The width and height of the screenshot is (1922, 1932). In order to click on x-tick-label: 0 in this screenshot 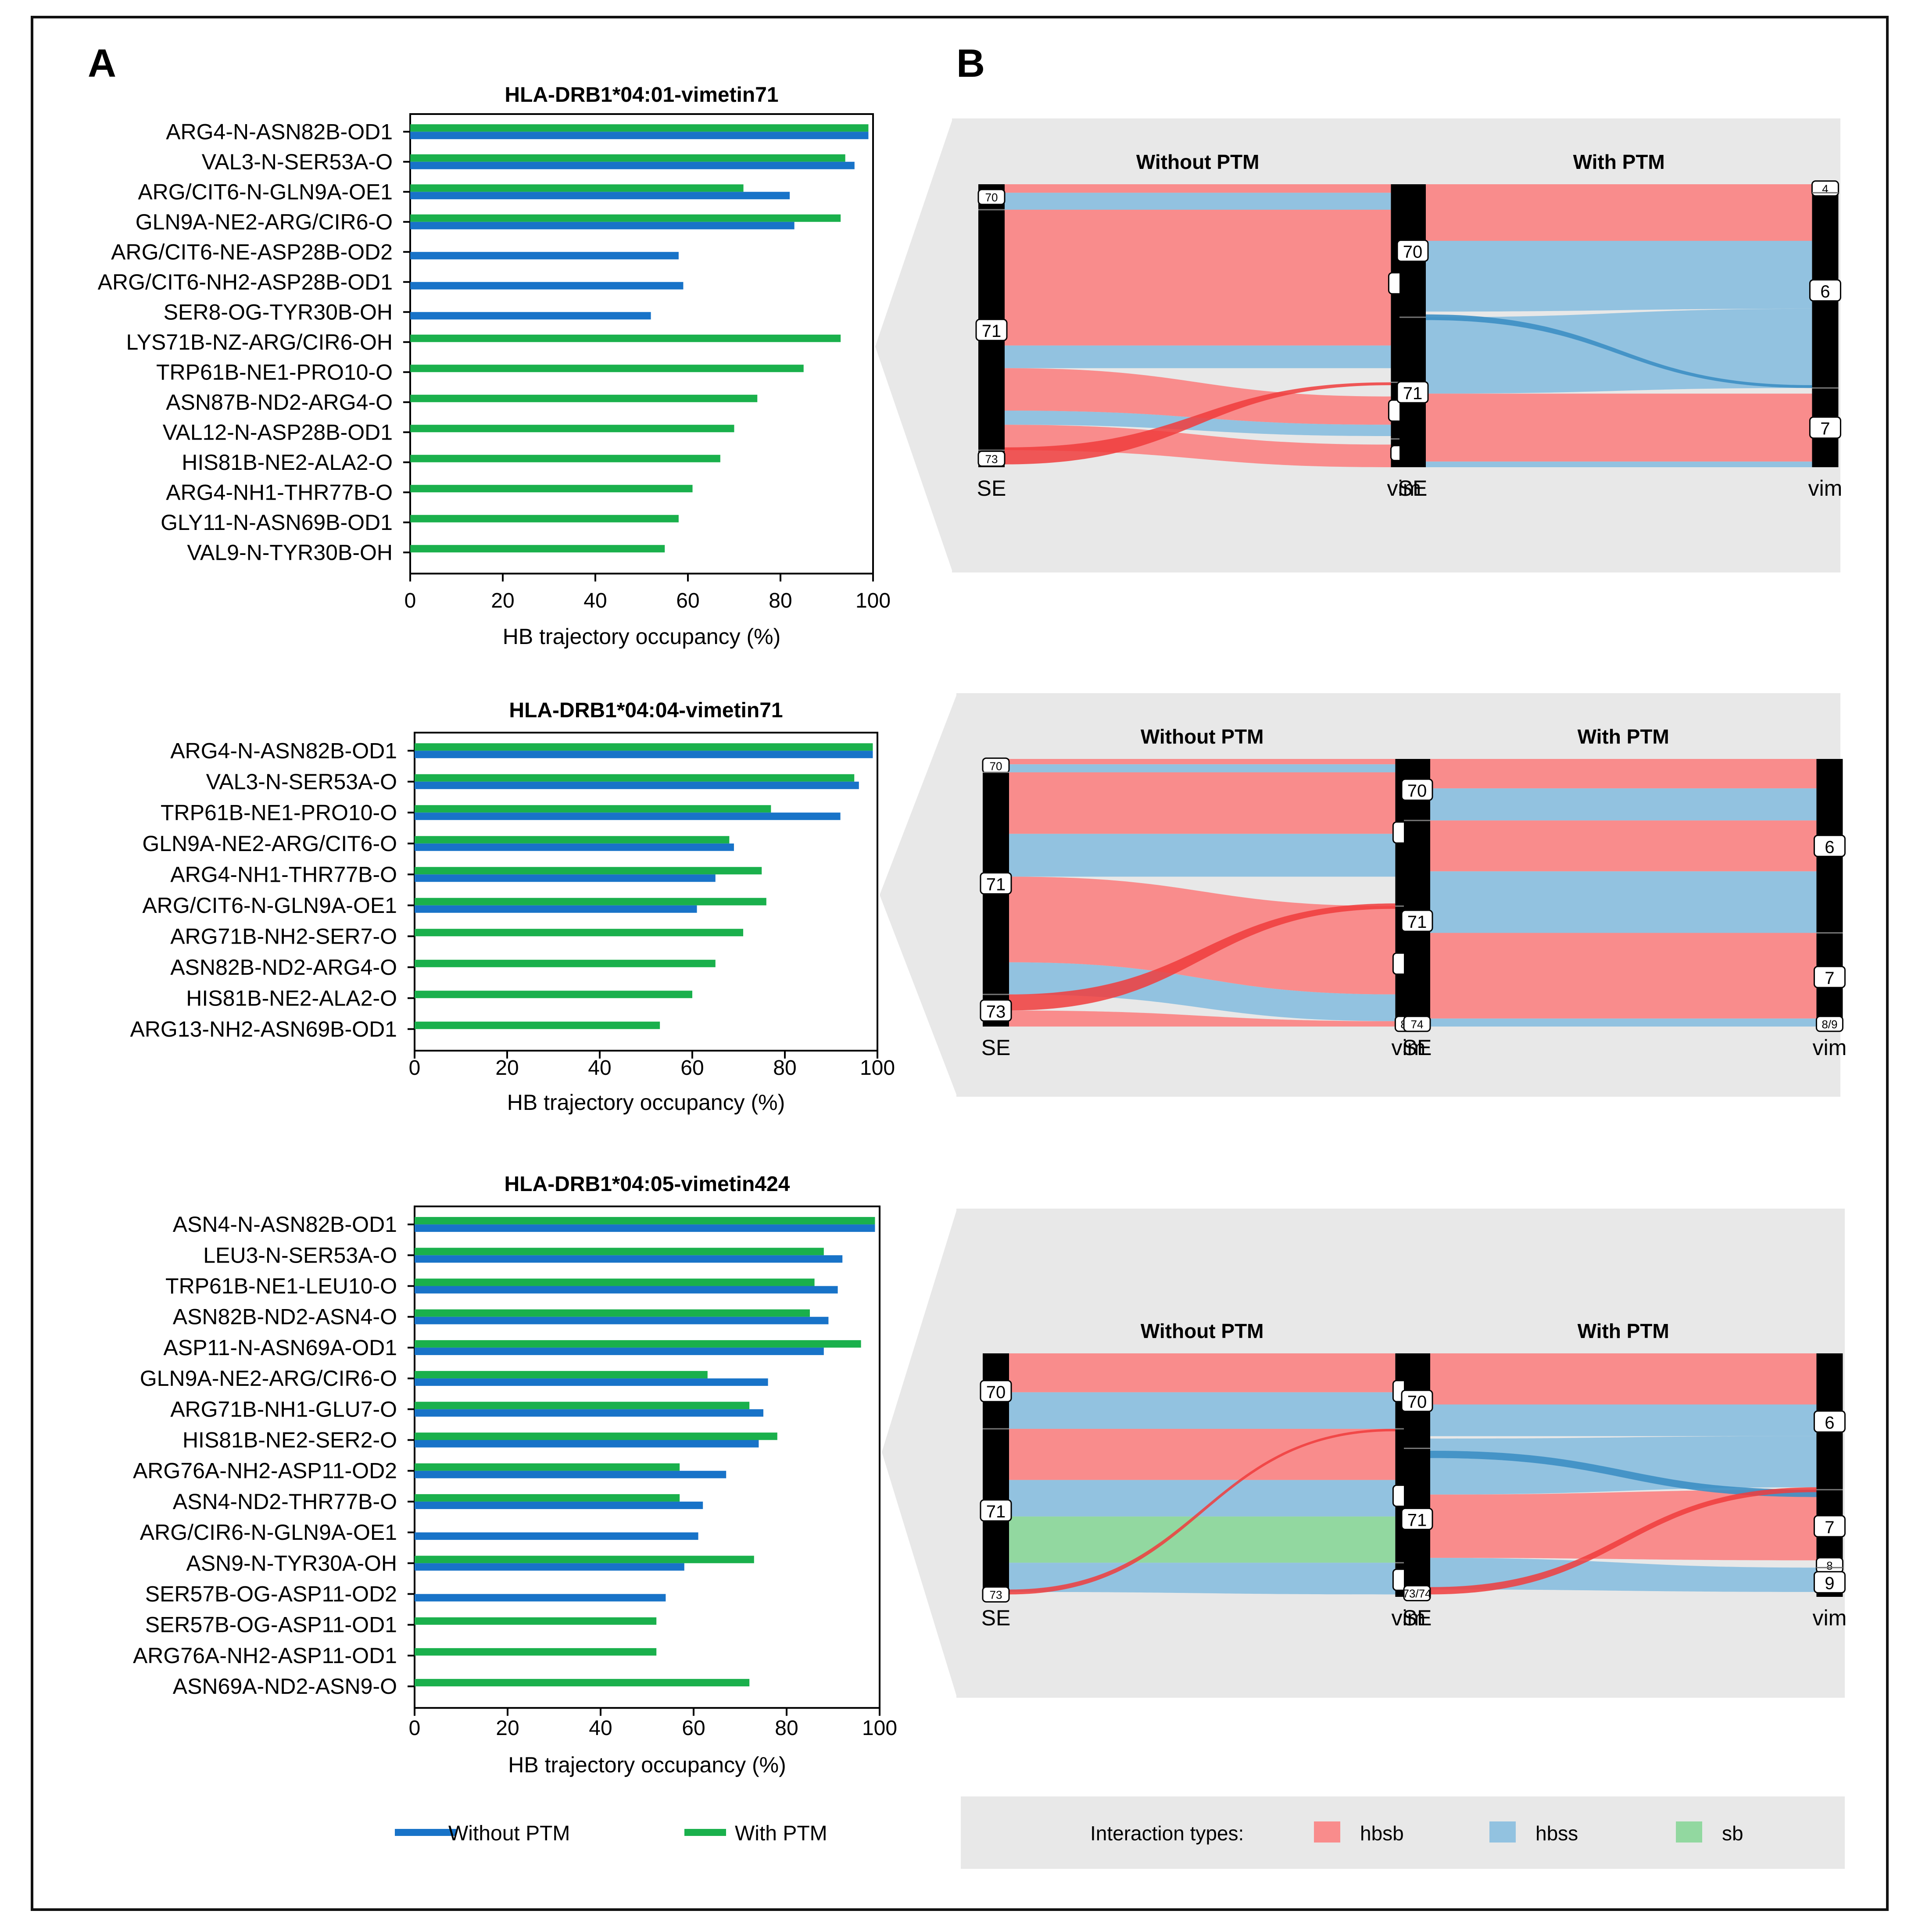, I will do `click(415, 1728)`.